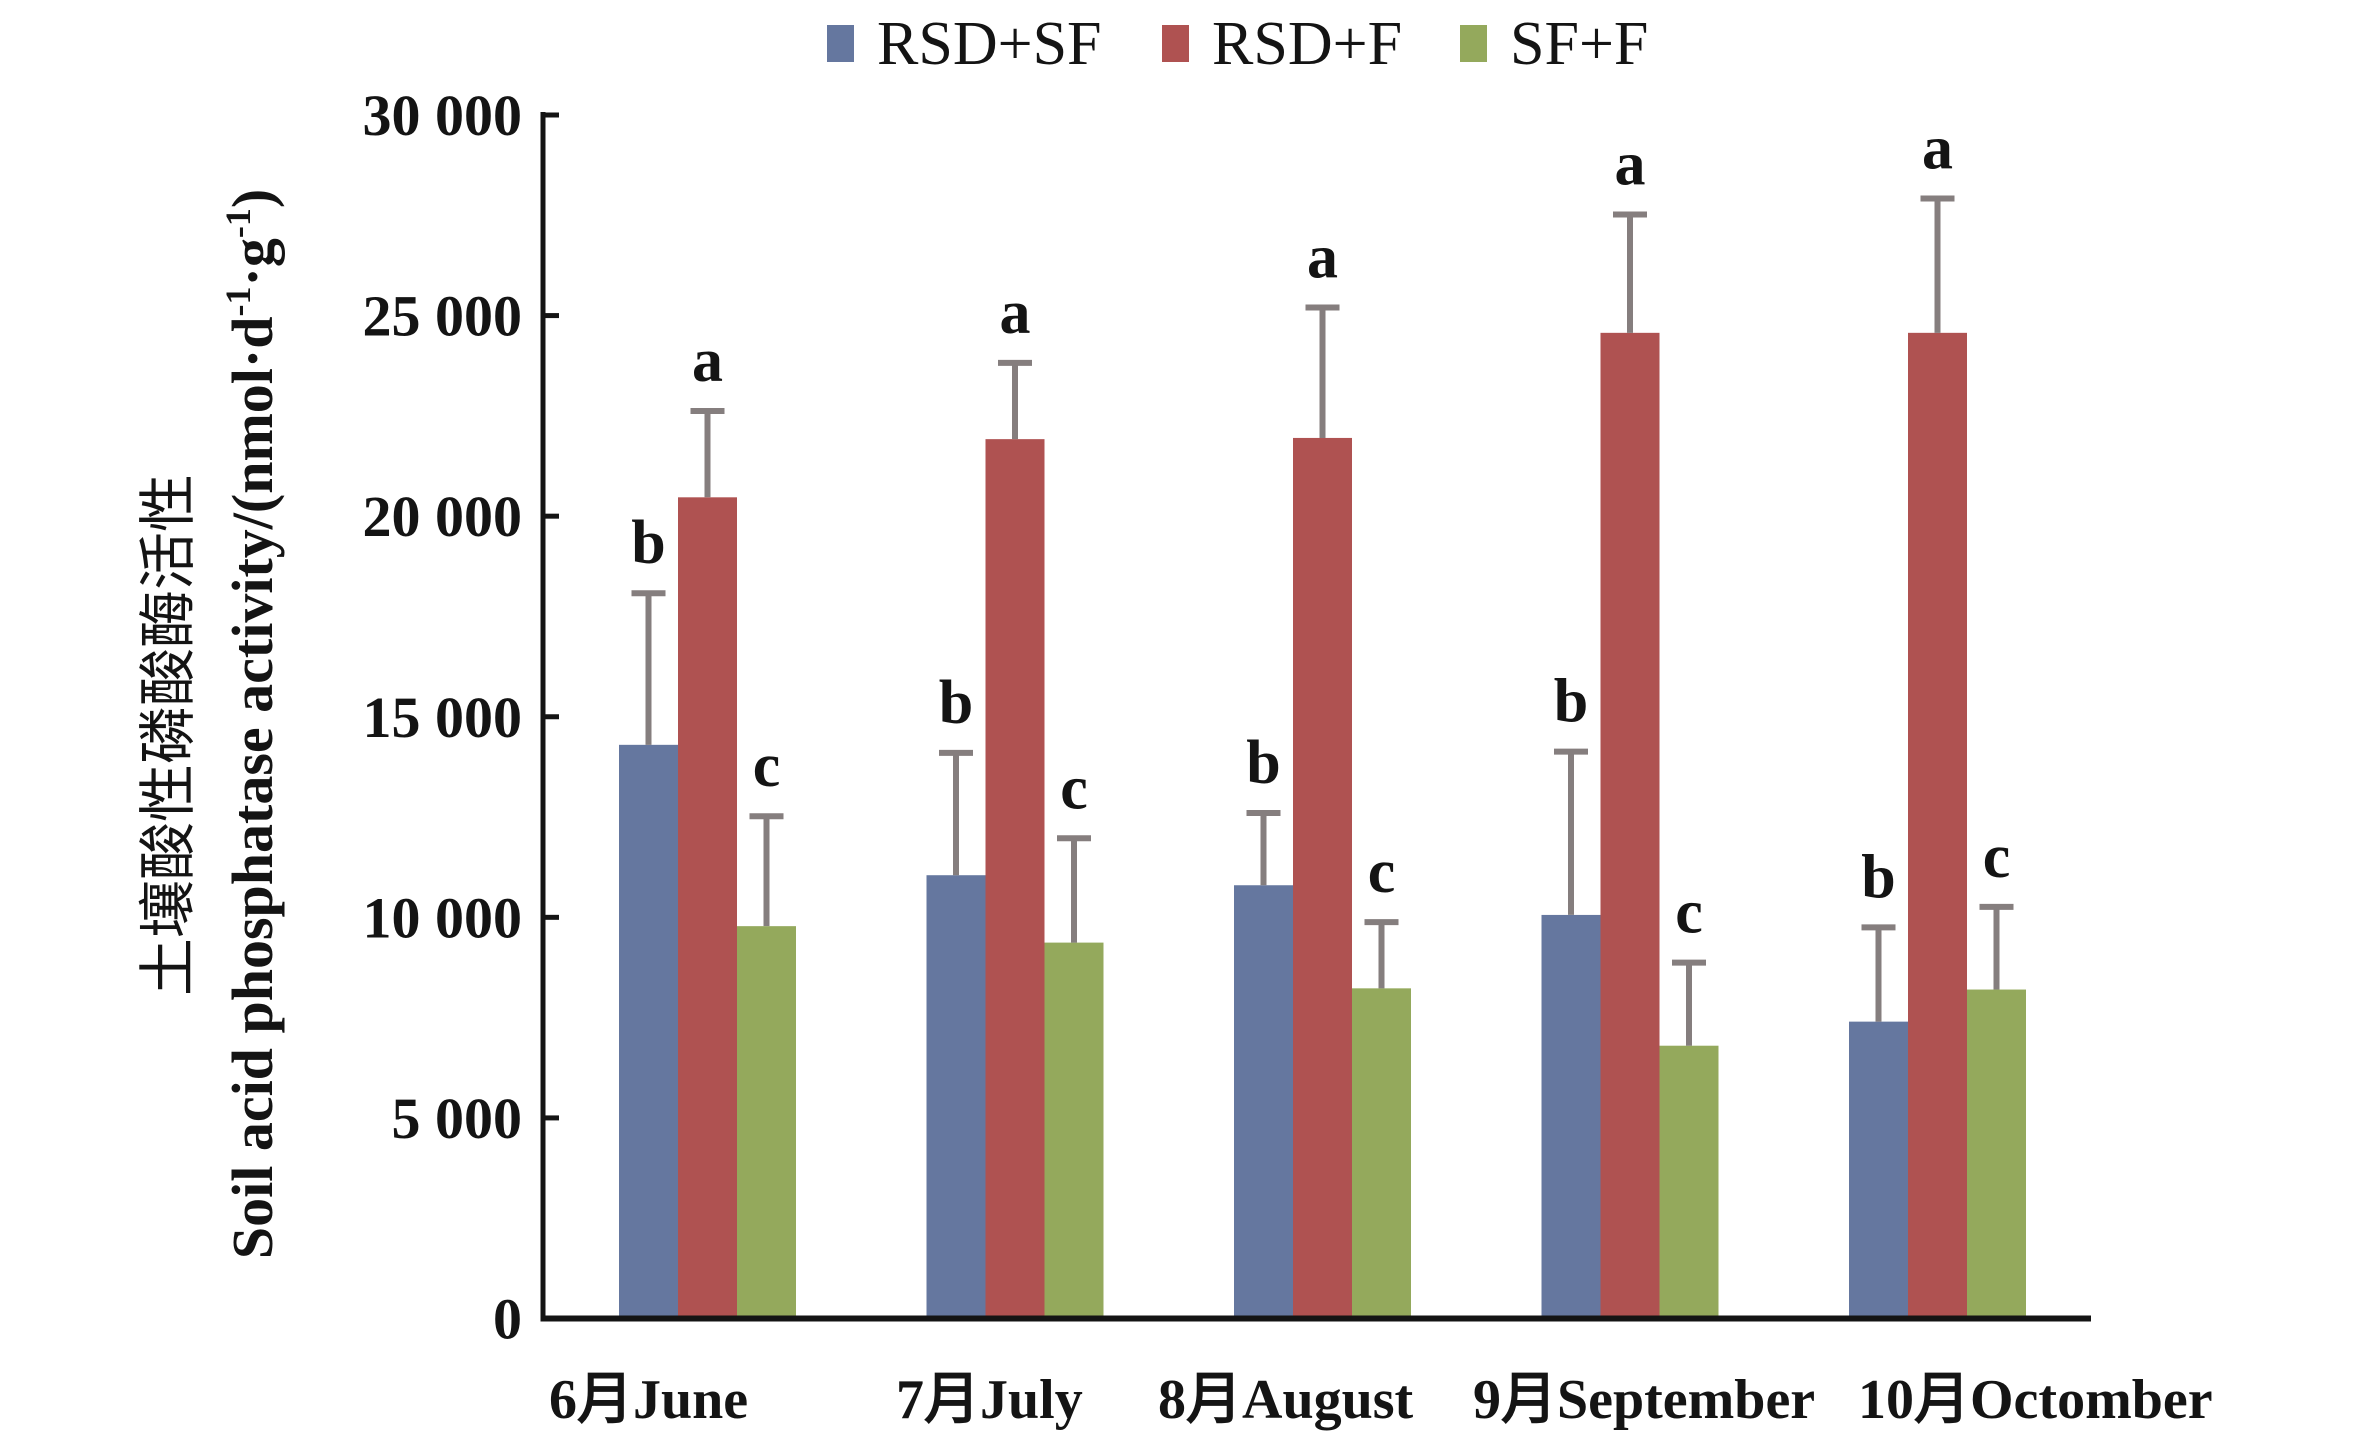 The image size is (2364, 1451). What do you see at coordinates (457, 1118) in the screenshot?
I see `y-tick-label: 5 000` at bounding box center [457, 1118].